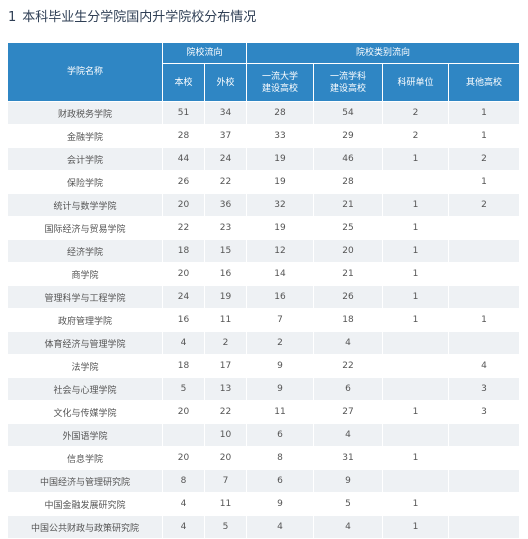 The width and height of the screenshot is (528, 539). Describe the element at coordinates (348, 366) in the screenshot. I see `cell-first-class-discipline: 22` at that location.